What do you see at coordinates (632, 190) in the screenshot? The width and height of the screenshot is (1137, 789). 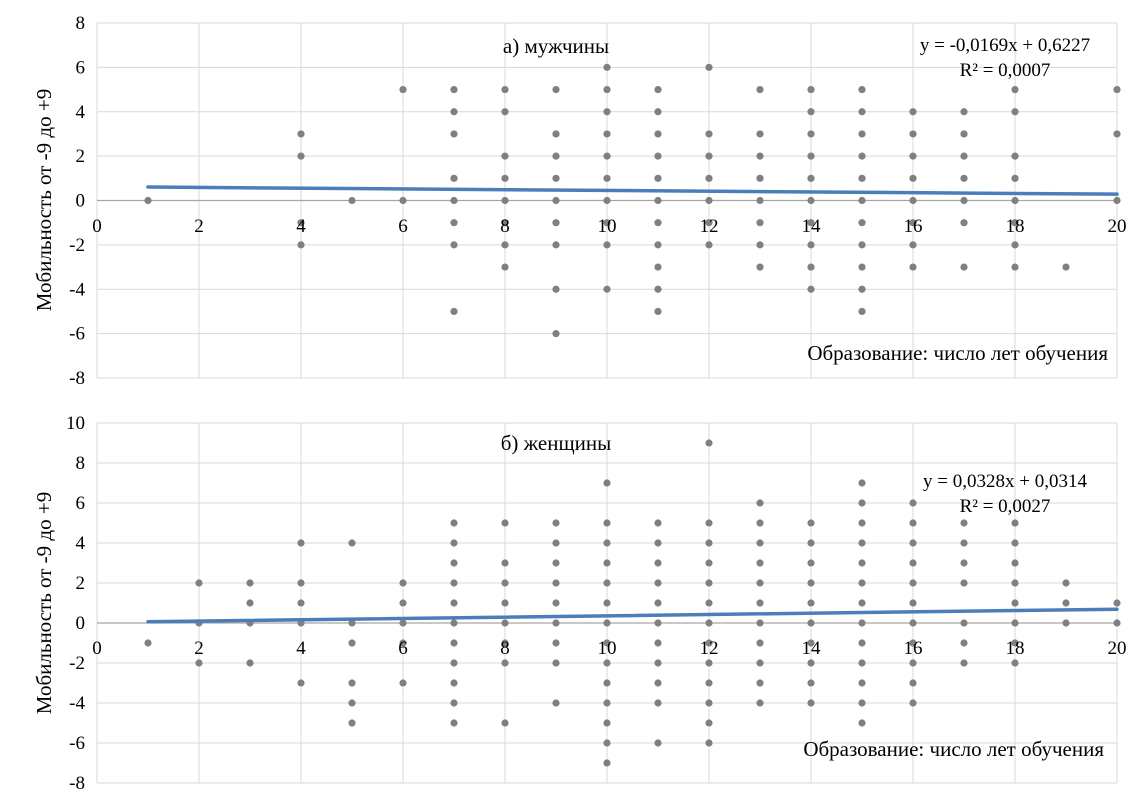 I see `trendline-men` at bounding box center [632, 190].